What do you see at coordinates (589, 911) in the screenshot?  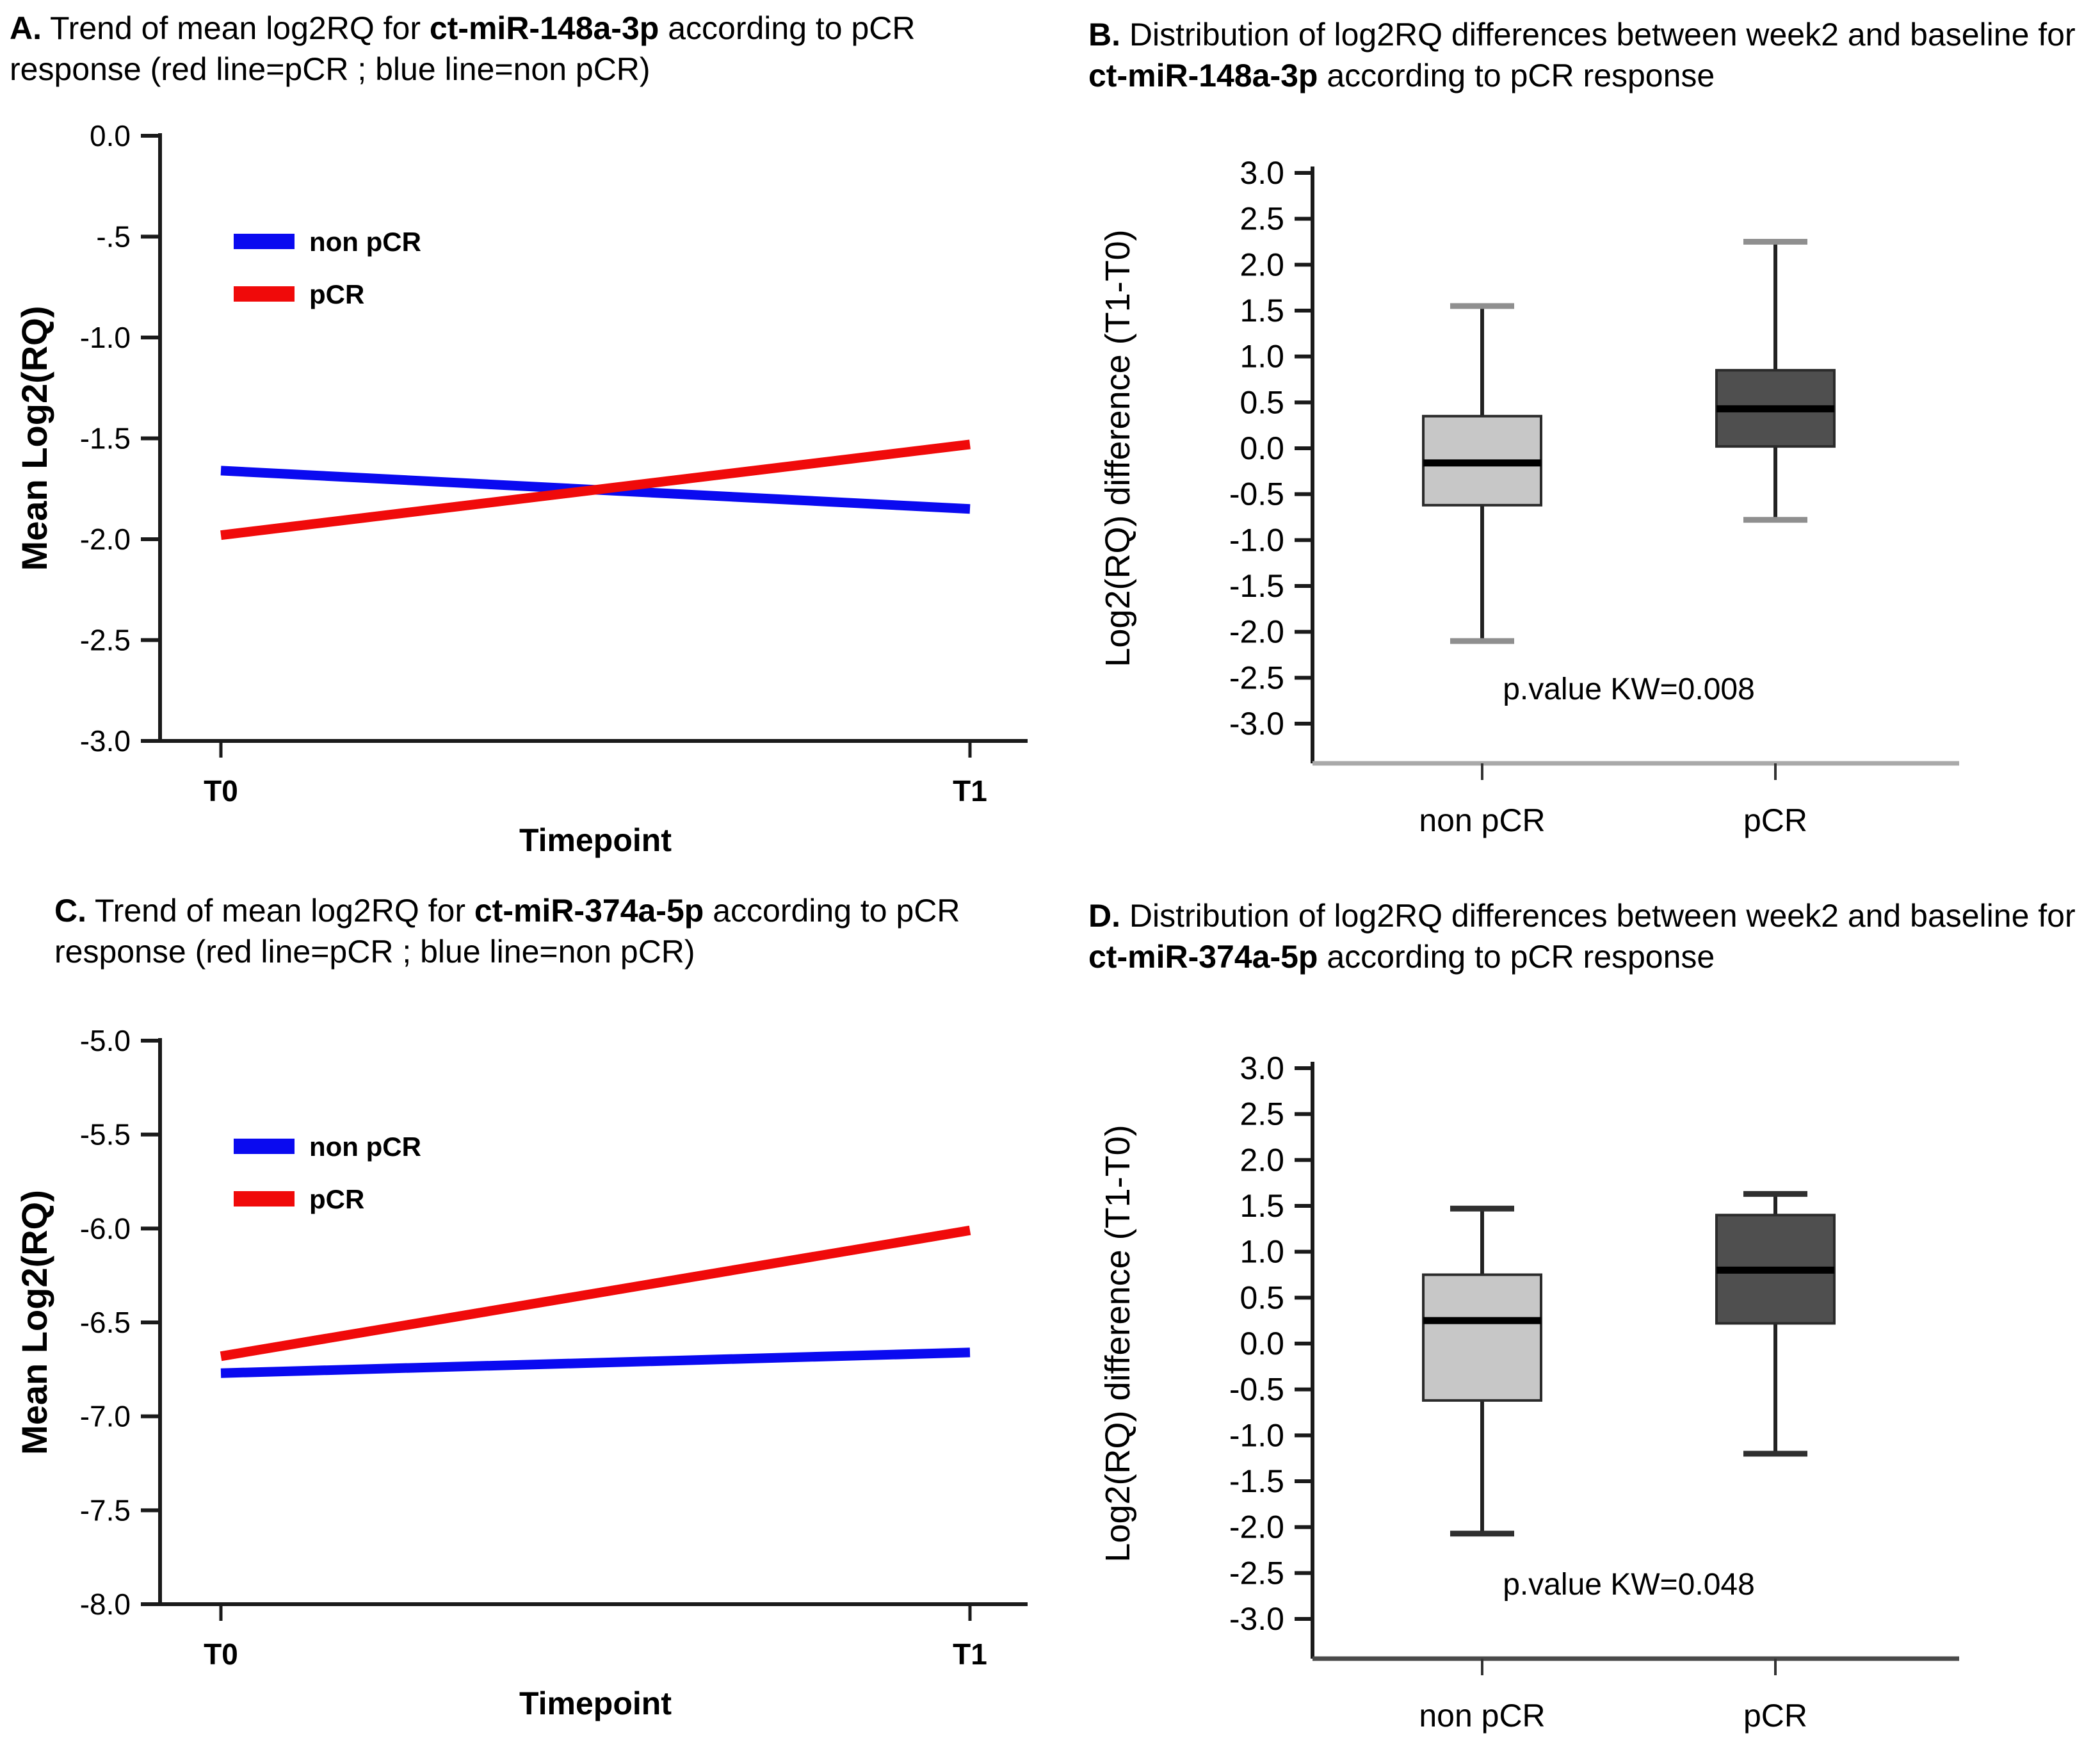 I see `panel-c-mirna-name: ct-miR-374a-5p` at bounding box center [589, 911].